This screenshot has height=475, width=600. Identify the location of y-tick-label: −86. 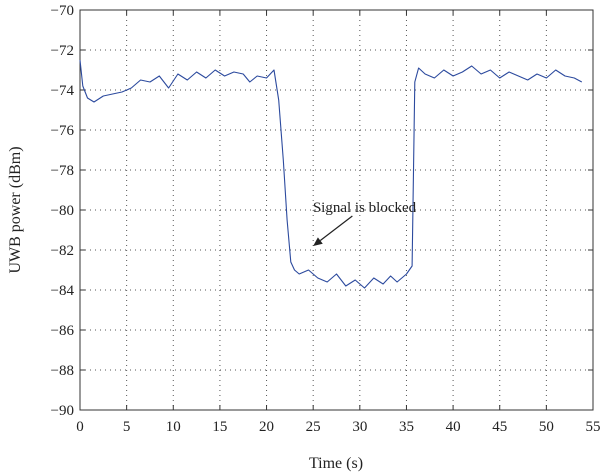
(63, 331).